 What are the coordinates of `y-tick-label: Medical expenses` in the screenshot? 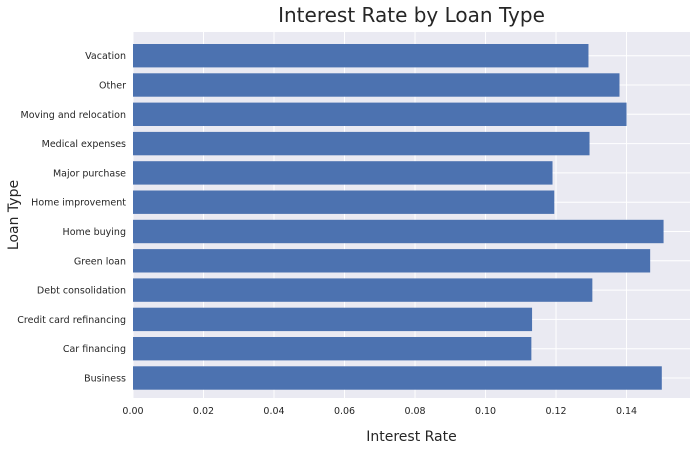 It's located at (84, 144).